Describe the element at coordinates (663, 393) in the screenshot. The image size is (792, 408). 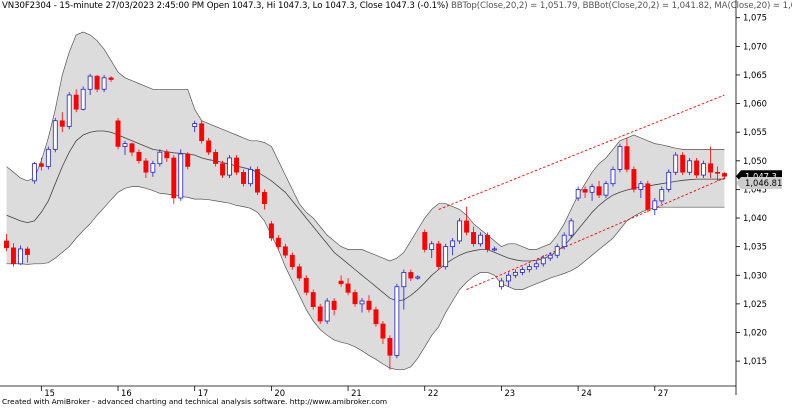
I see `x-tick-label: 27` at that location.